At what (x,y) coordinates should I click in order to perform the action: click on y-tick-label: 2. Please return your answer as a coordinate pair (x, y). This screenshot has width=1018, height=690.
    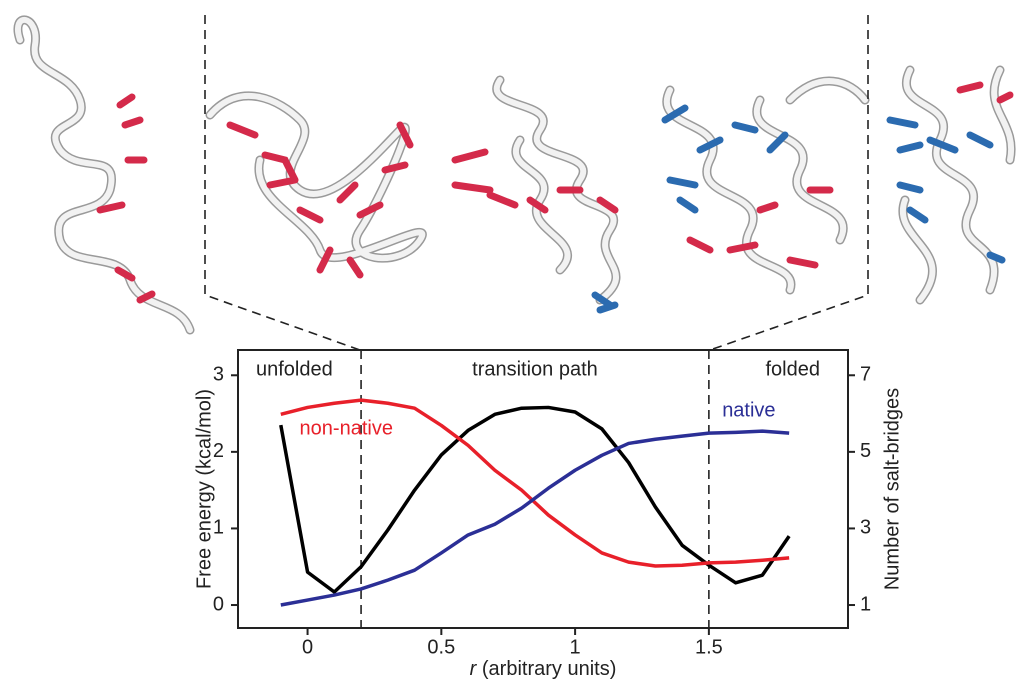
    Looking at the image, I should click on (218, 451).